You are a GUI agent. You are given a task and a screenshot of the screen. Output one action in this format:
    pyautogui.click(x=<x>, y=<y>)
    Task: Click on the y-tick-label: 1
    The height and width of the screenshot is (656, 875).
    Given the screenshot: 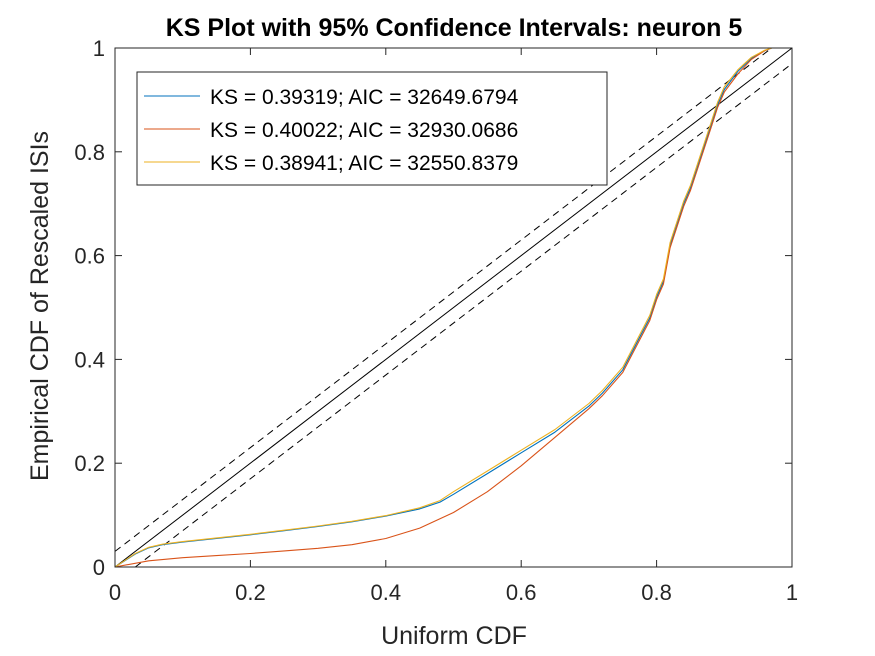 What is the action you would take?
    pyautogui.click(x=99, y=48)
    